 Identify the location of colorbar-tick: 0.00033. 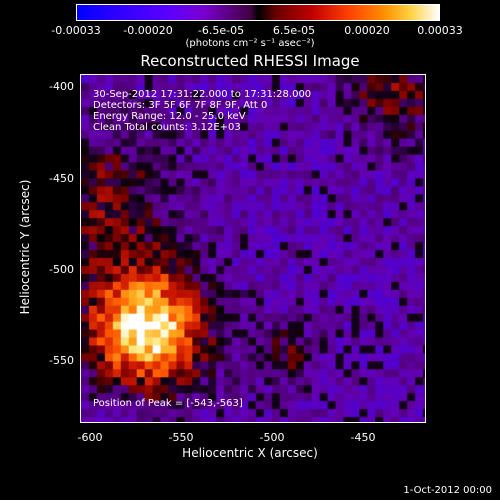
(440, 30).